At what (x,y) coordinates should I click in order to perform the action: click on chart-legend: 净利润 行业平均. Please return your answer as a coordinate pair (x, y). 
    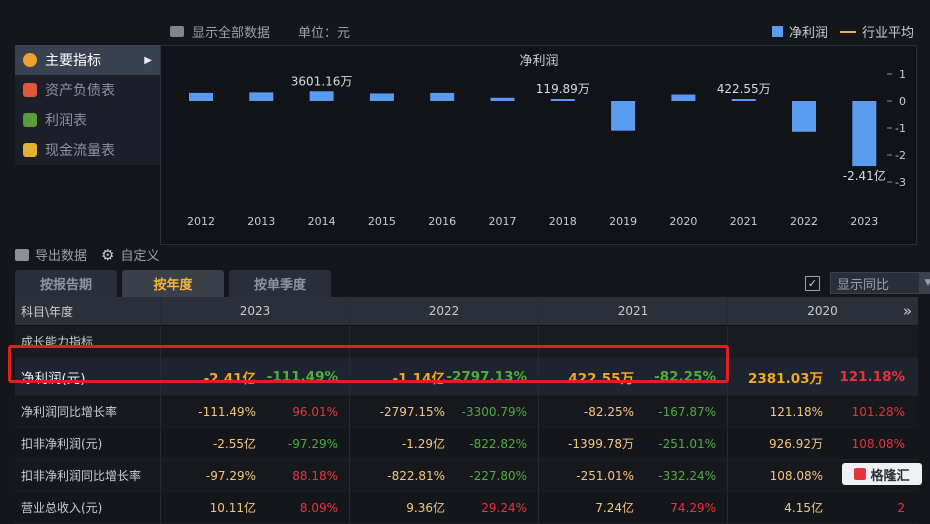
    Looking at the image, I should click on (842, 31).